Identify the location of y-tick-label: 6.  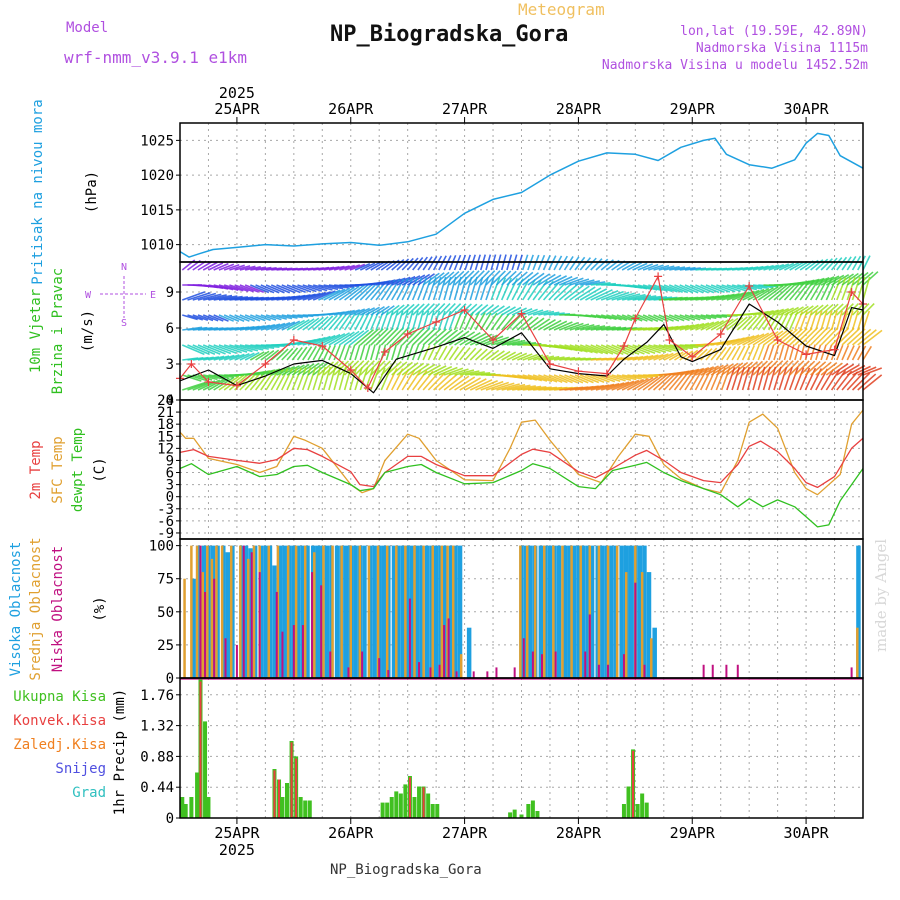
(170, 329).